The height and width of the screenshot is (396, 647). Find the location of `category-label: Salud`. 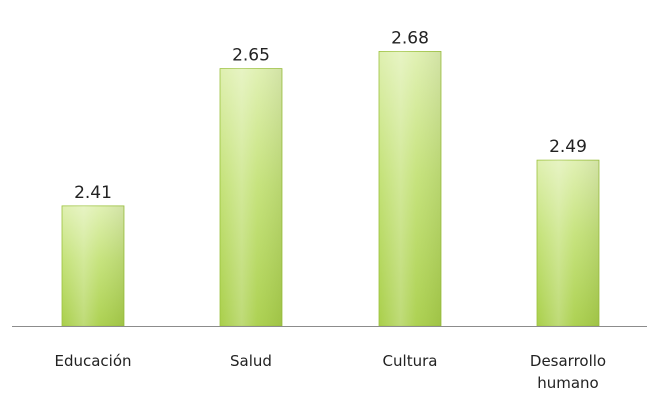

category-label: Salud is located at coordinates (251, 361).